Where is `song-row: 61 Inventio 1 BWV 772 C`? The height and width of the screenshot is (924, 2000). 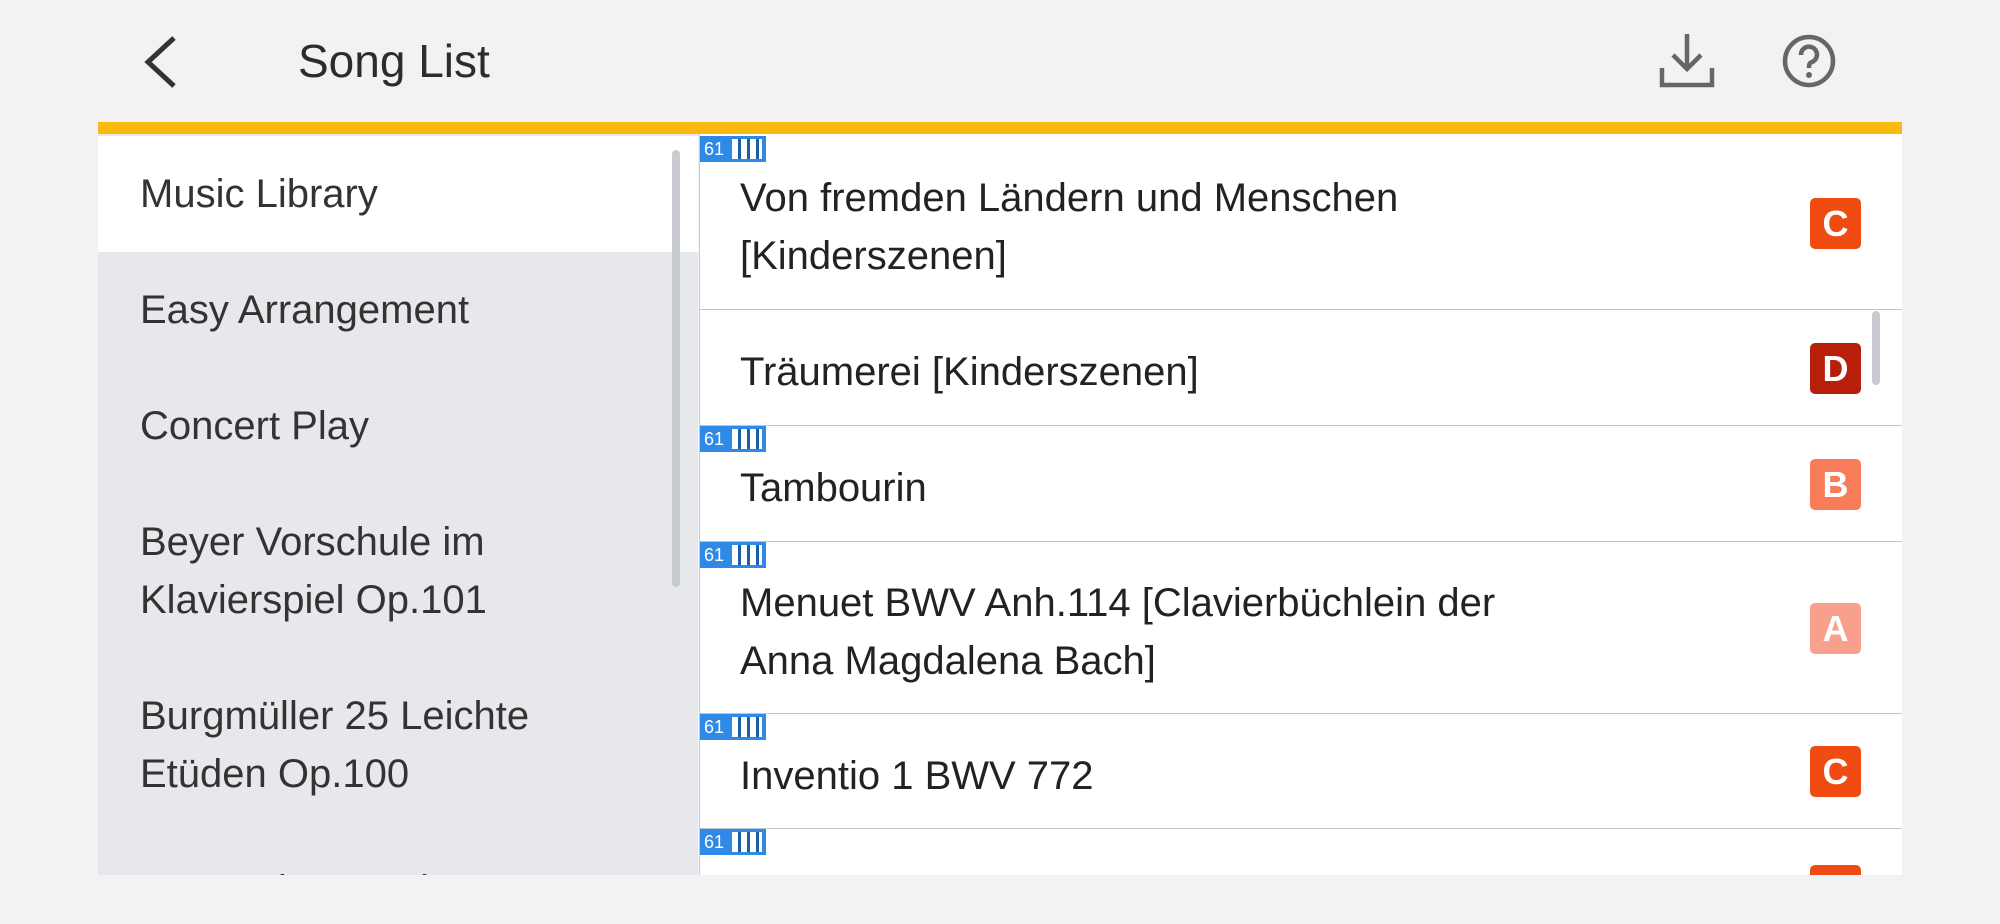 song-row: 61 Inventio 1 BWV 772 C is located at coordinates (1301, 771).